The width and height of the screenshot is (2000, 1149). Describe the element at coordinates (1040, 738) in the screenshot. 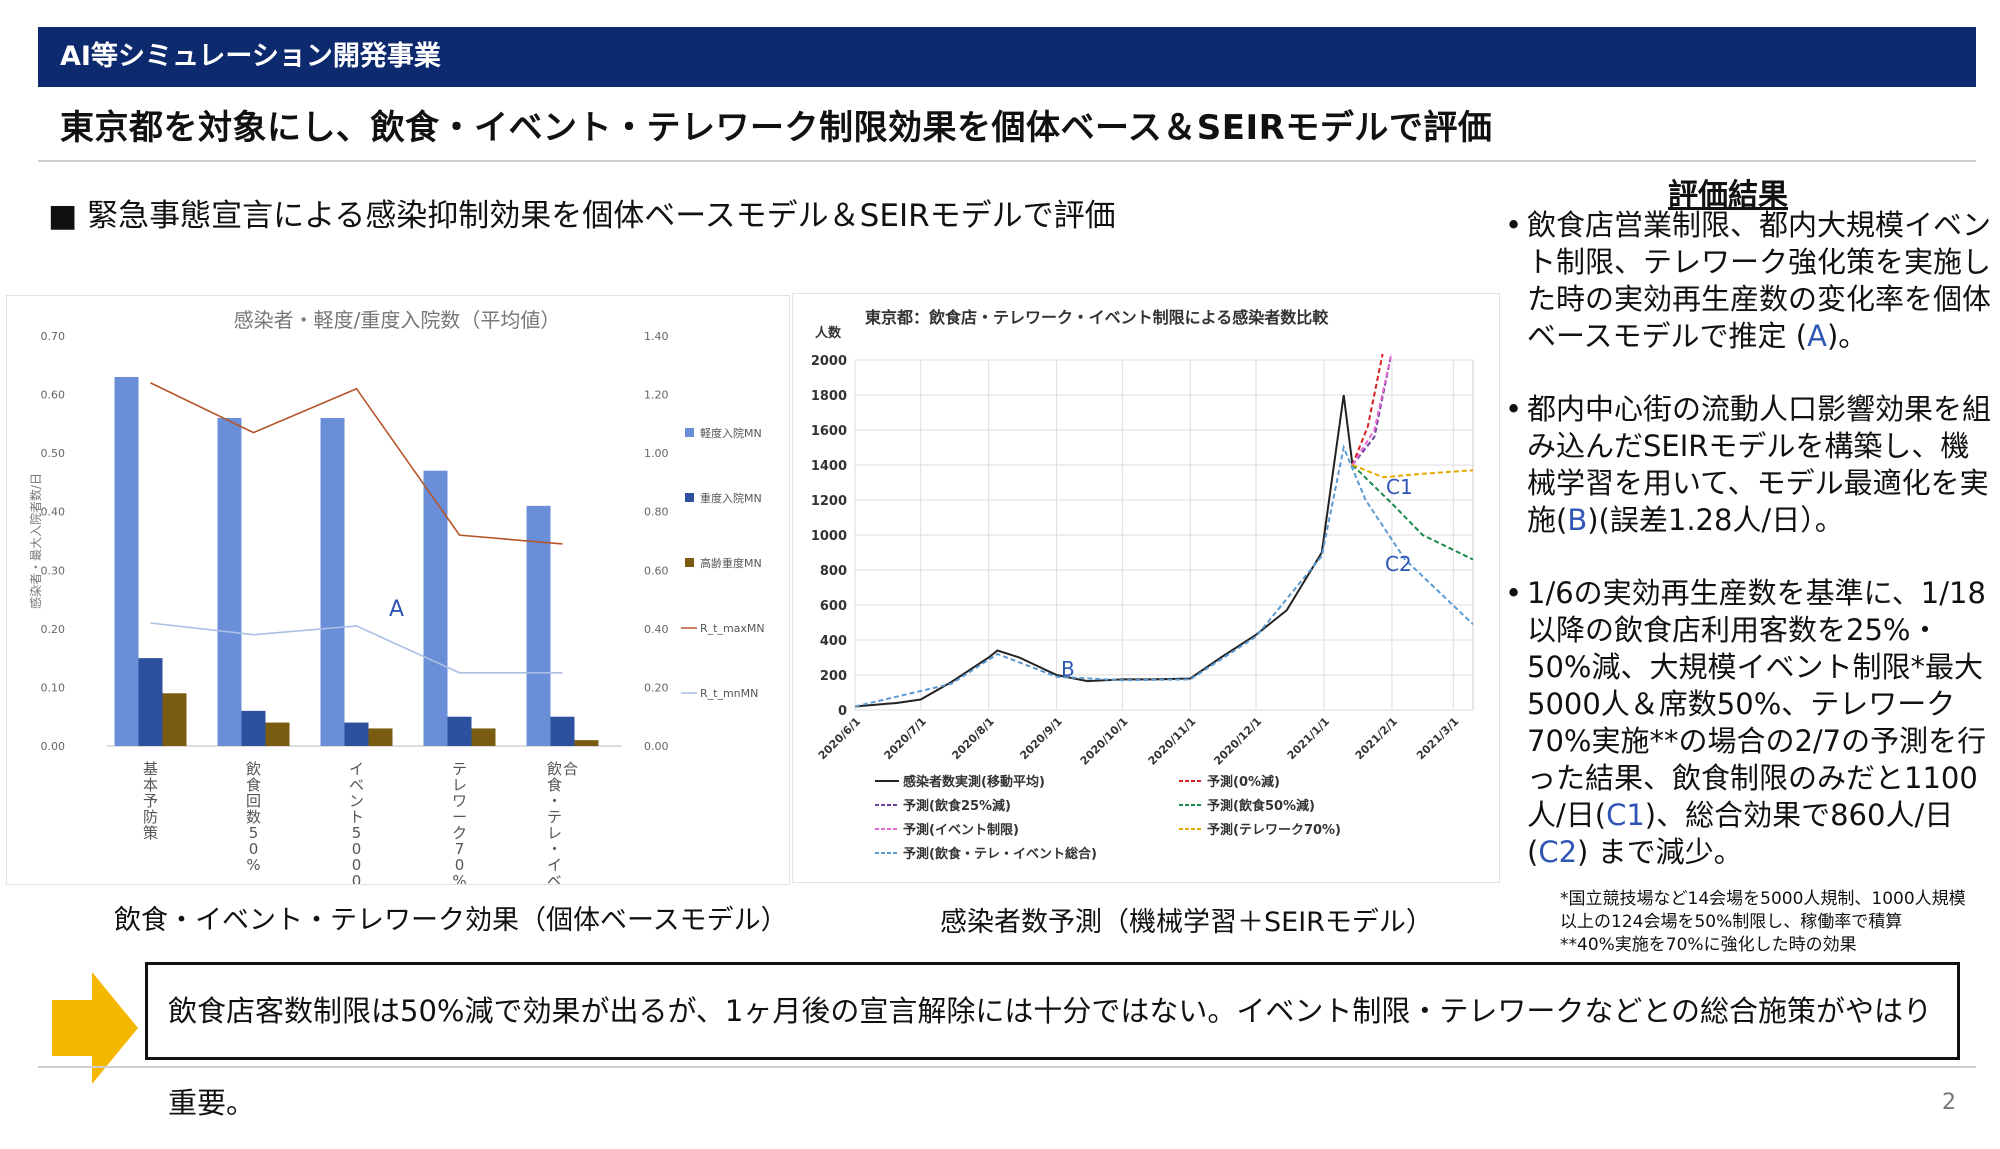

I see `chart2-xtick: 2020/9/1` at that location.